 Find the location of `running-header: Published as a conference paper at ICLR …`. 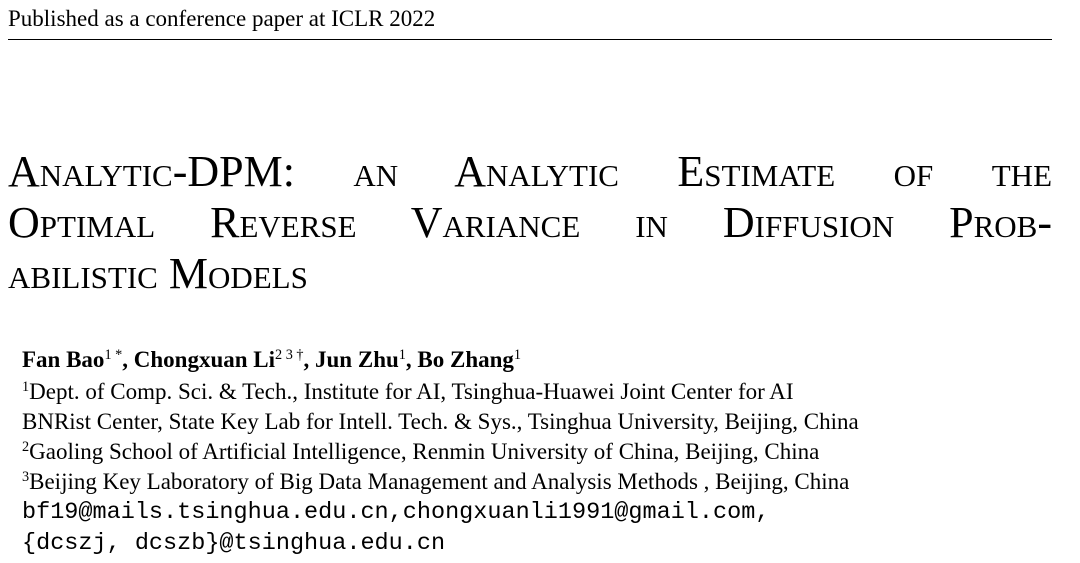

running-header: Published as a conference paper at ICLR … is located at coordinates (222, 18).